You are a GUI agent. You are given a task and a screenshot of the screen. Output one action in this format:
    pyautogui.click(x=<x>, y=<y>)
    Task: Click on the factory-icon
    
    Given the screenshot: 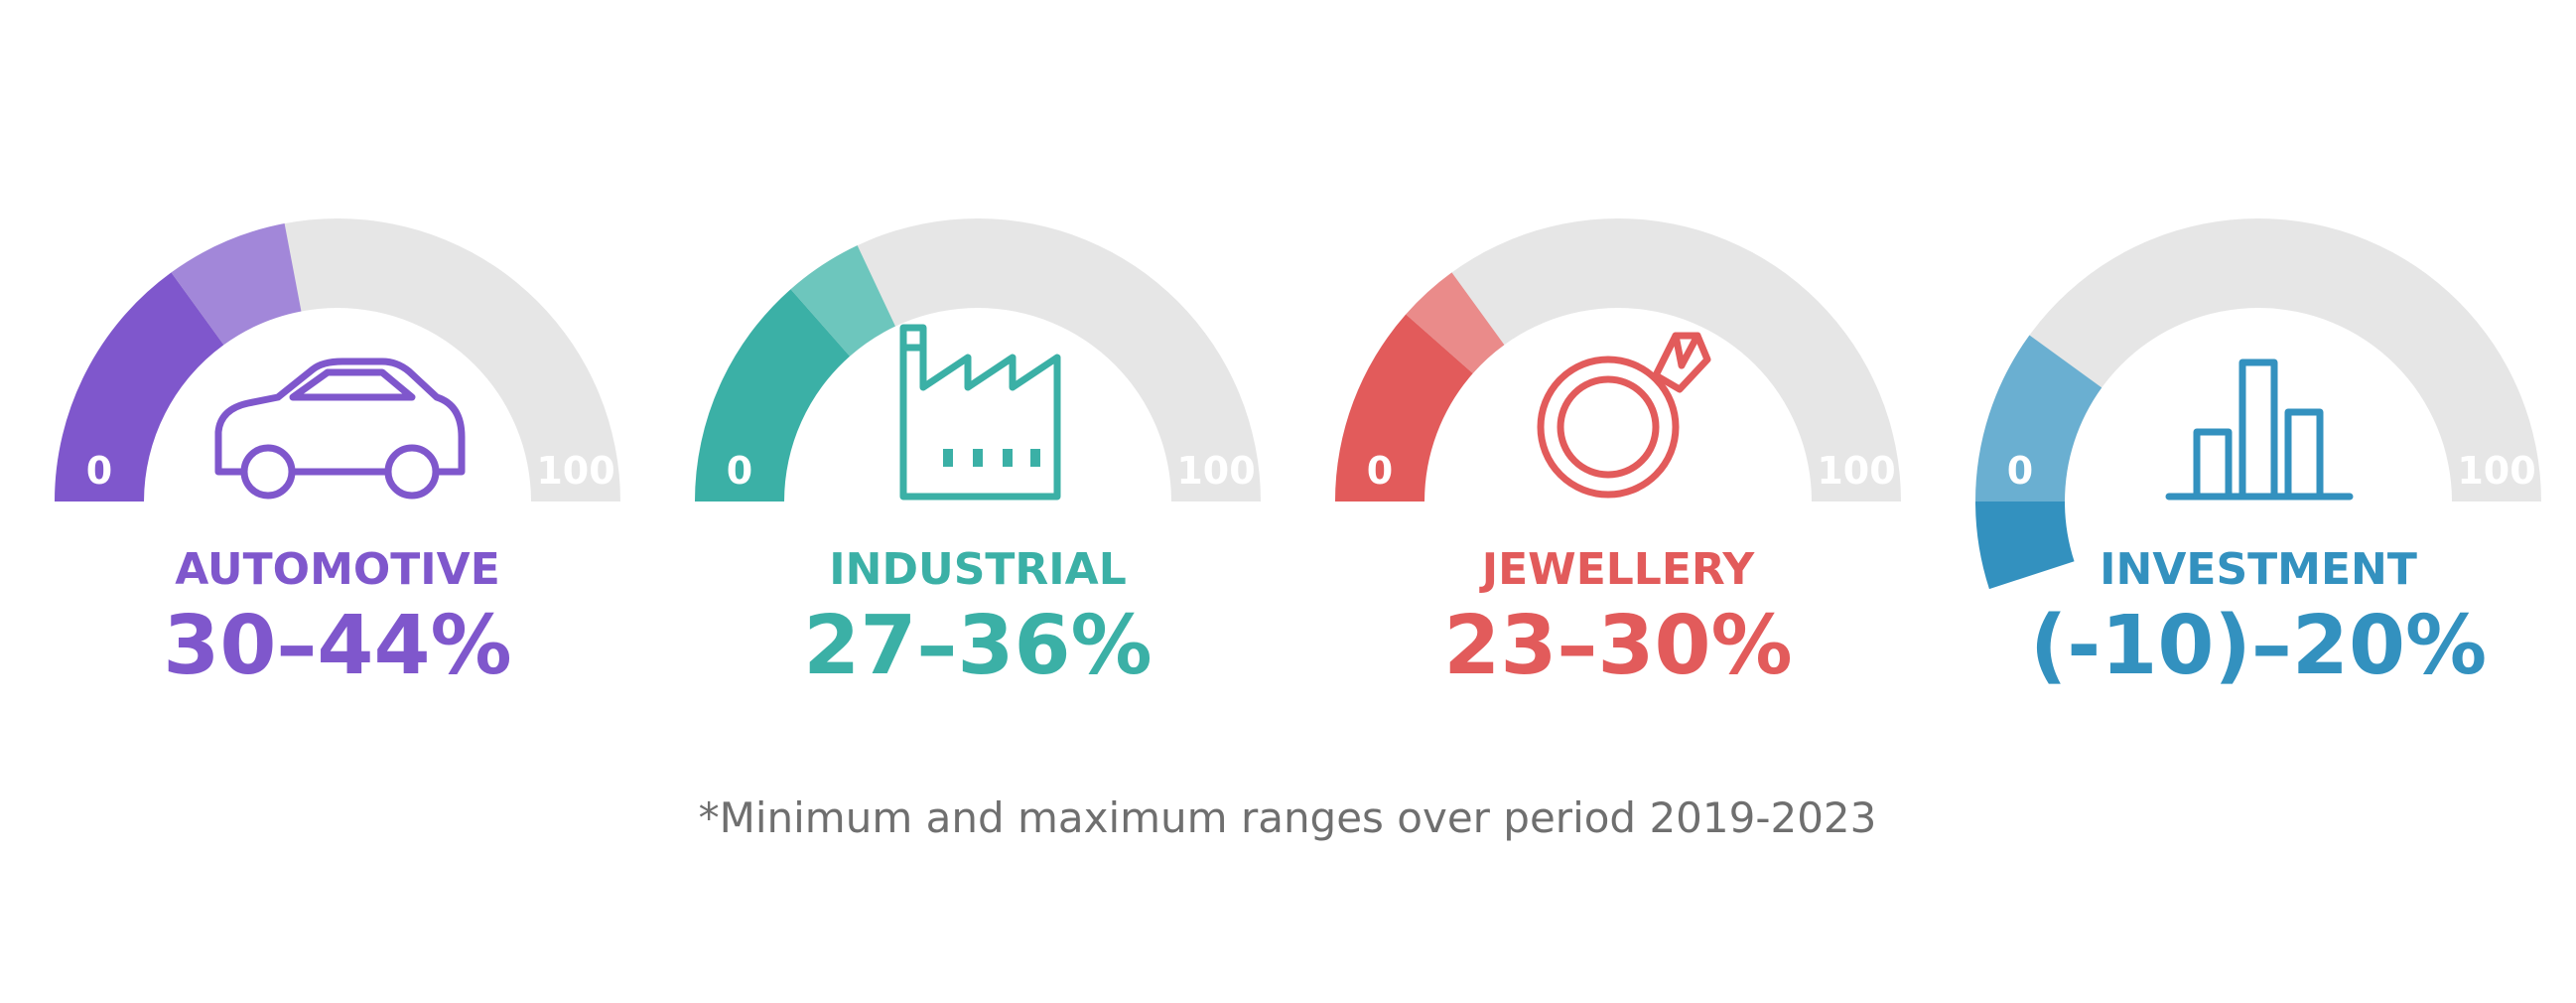 What is the action you would take?
    pyautogui.click(x=980, y=412)
    